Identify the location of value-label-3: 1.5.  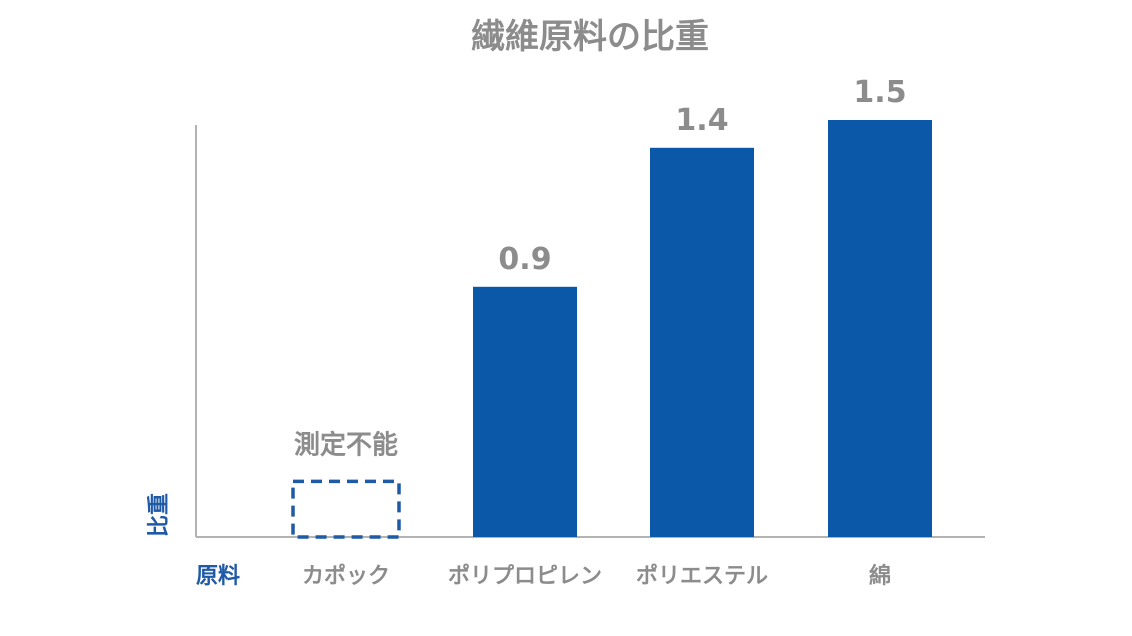
(879, 92).